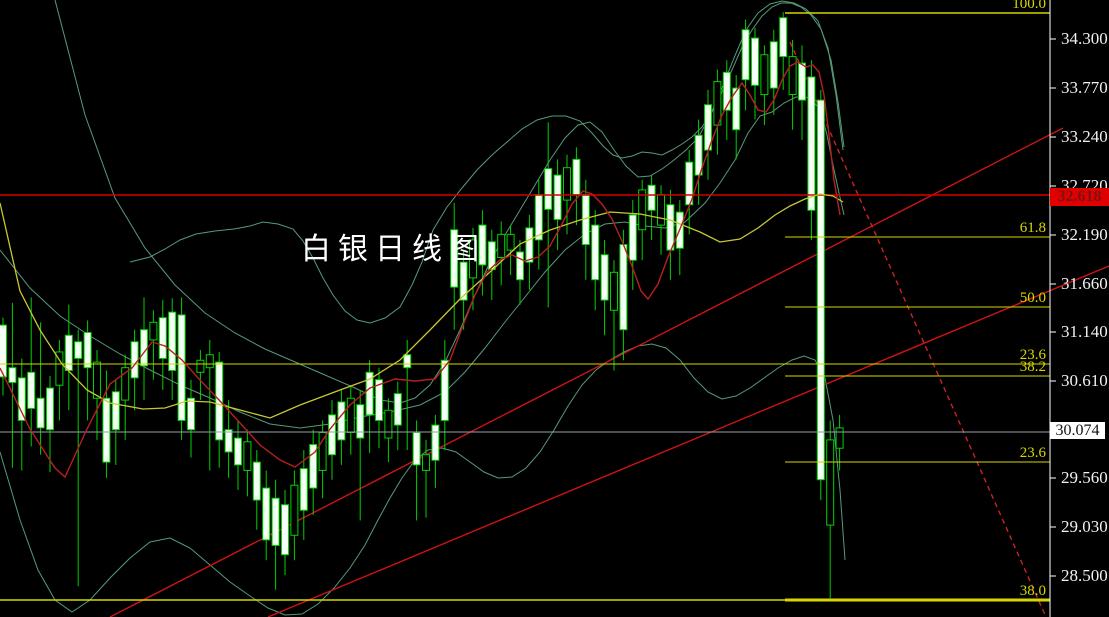 This screenshot has width=1109, height=617. I want to click on y-axis-label: 33.770, so click(1084, 87).